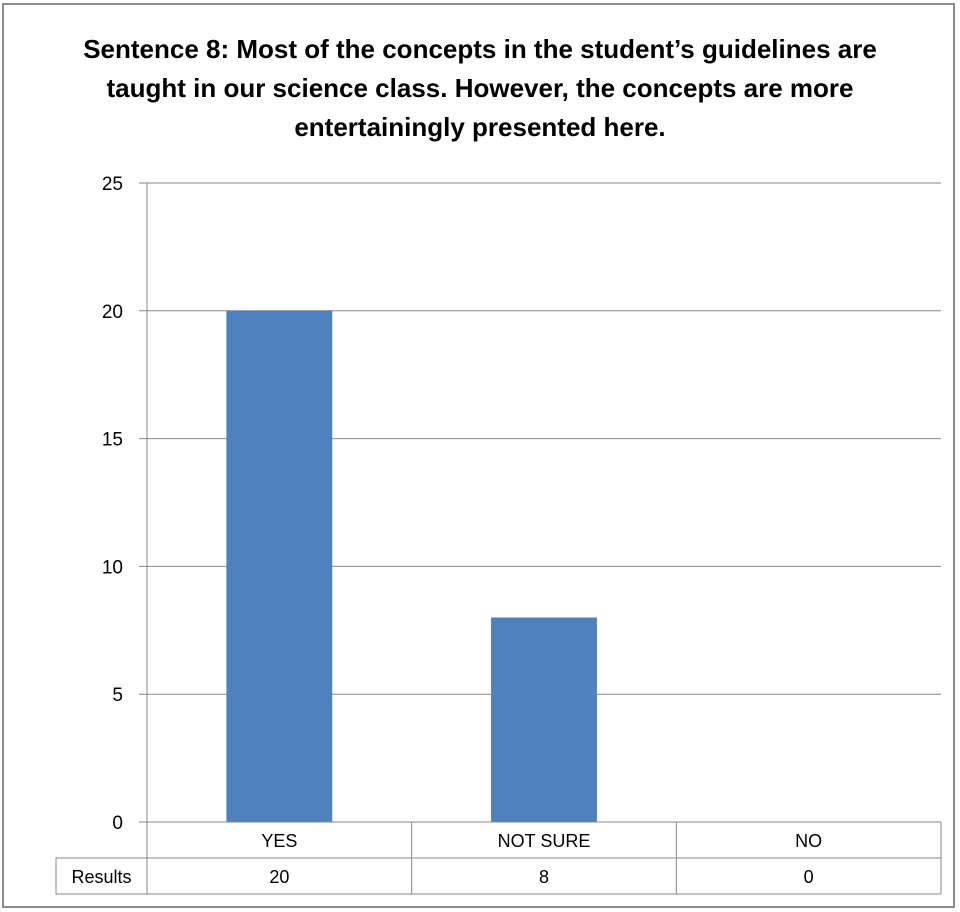 This screenshot has width=960, height=912. Describe the element at coordinates (112, 567) in the screenshot. I see `y-tick-label: 10` at that location.